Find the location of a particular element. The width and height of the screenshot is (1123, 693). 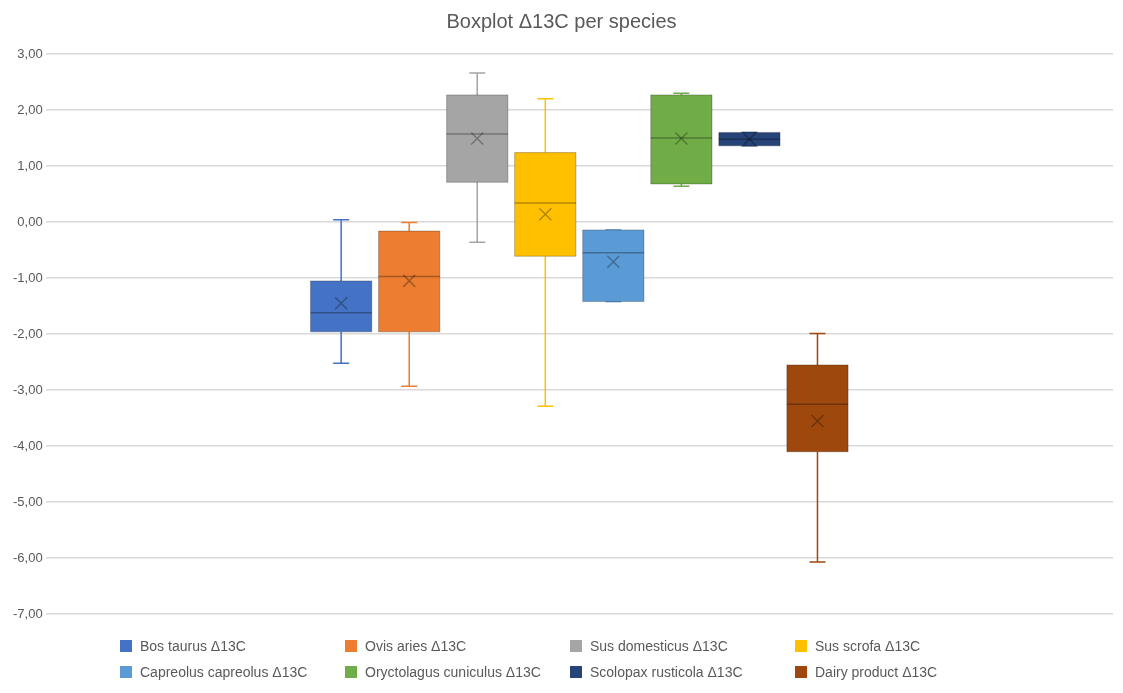

y-tick-label: -6,00 is located at coordinates (27, 557).